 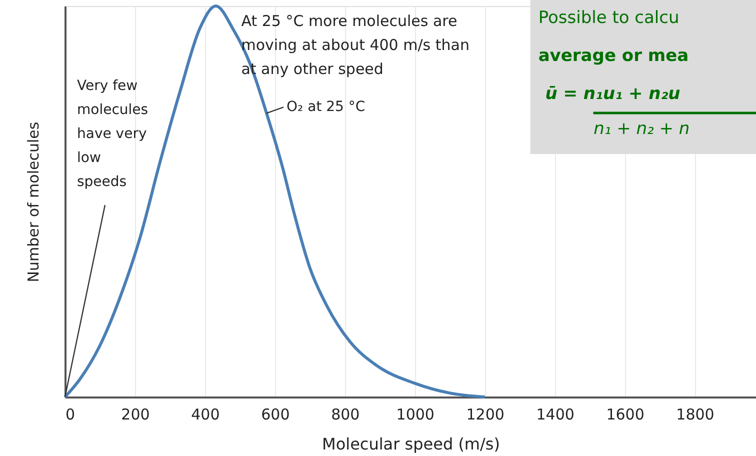 I want to click on y-axis-title: Number of molecules, so click(x=33, y=202).